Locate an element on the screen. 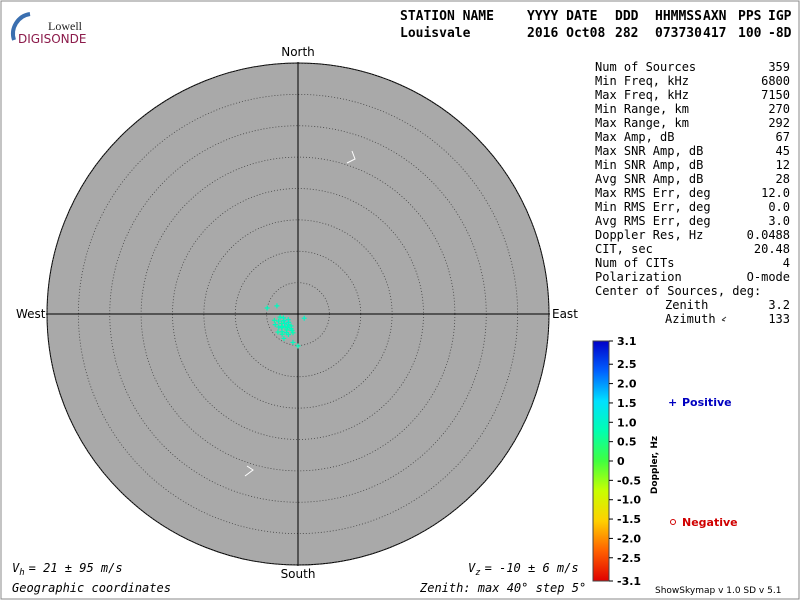 Image resolution: width=800 pixels, height=600 pixels. header-label: STATION NAME is located at coordinates (447, 16).